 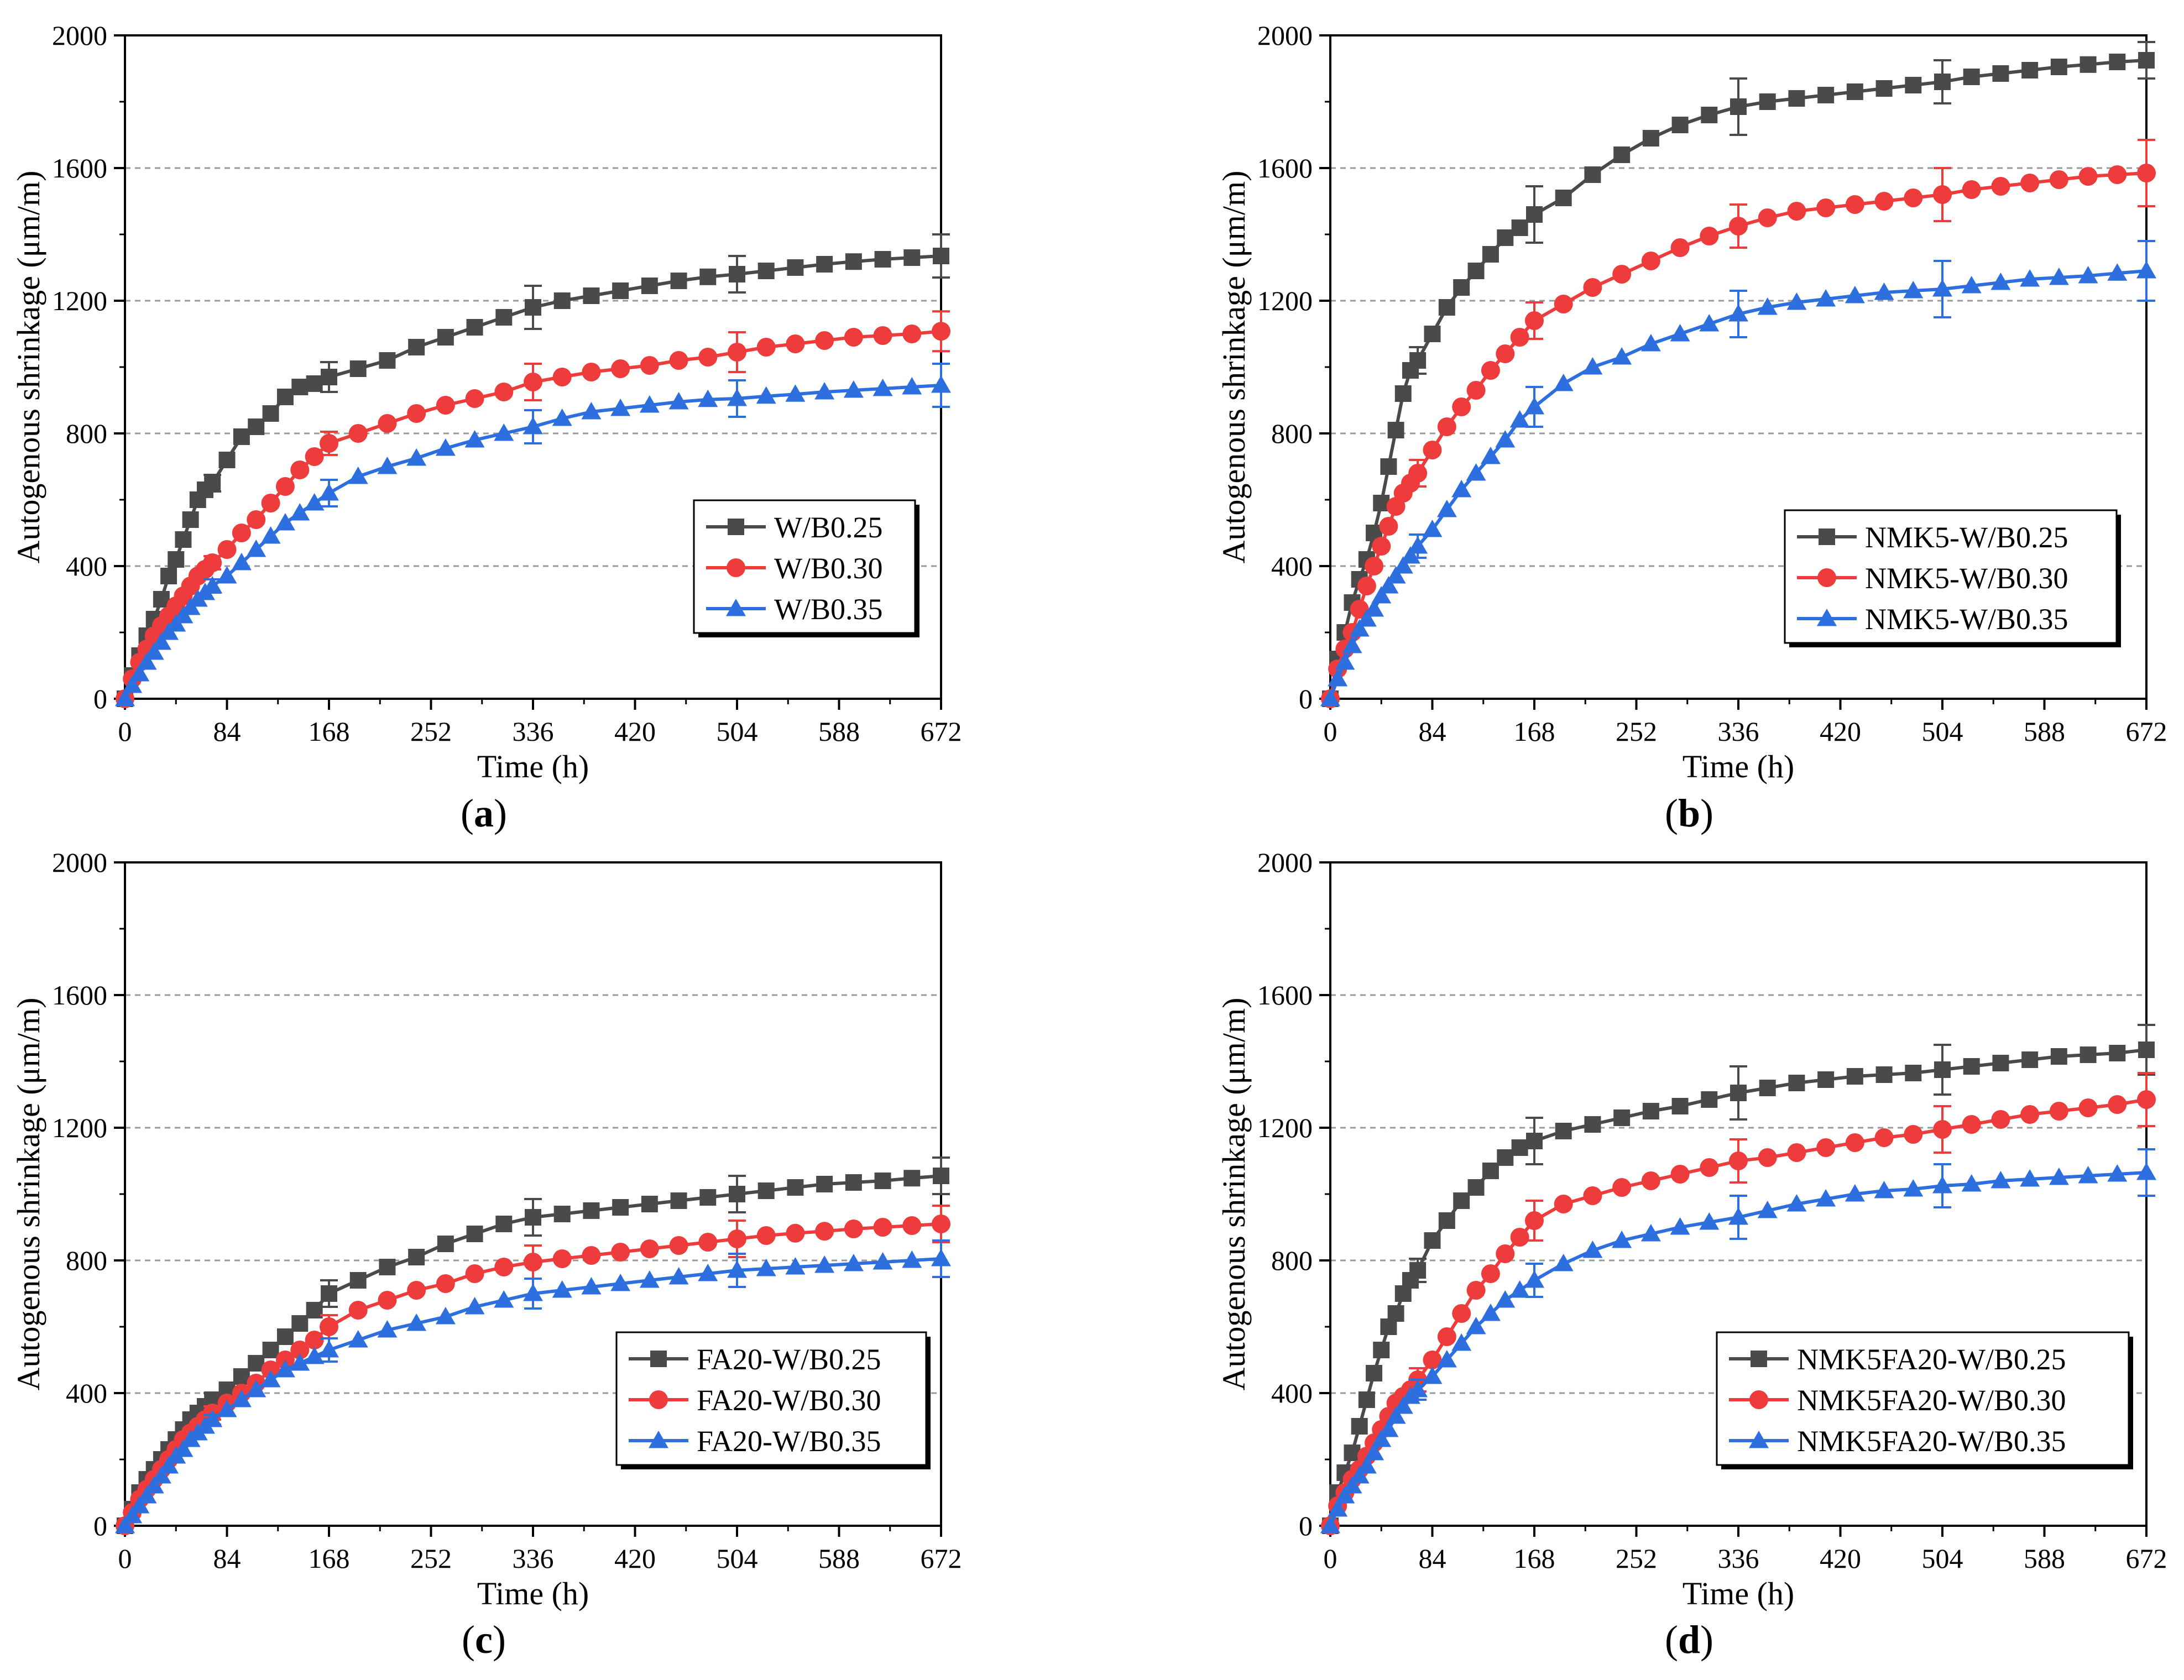 What do you see at coordinates (79, 995) in the screenshot?
I see `y-tick-label: 1600` at bounding box center [79, 995].